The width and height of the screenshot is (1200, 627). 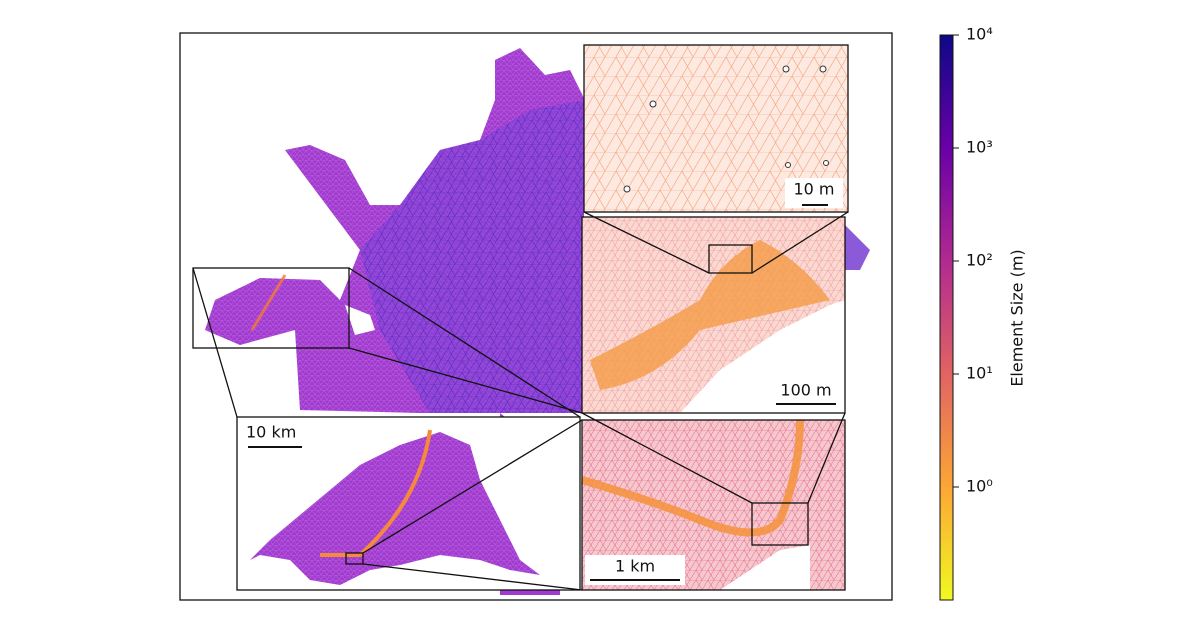 I want to click on colorbar-tick-label: 10¹, so click(x=979, y=373).